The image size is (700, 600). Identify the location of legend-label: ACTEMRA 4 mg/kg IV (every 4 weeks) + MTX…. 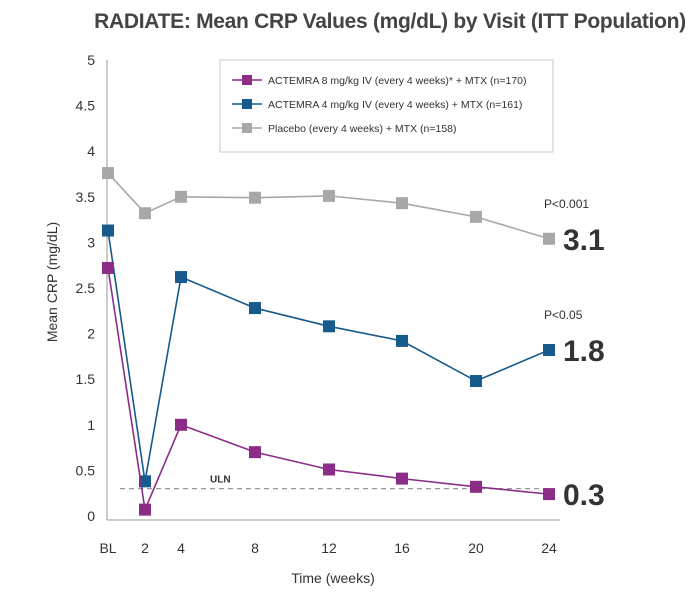
(395, 105).